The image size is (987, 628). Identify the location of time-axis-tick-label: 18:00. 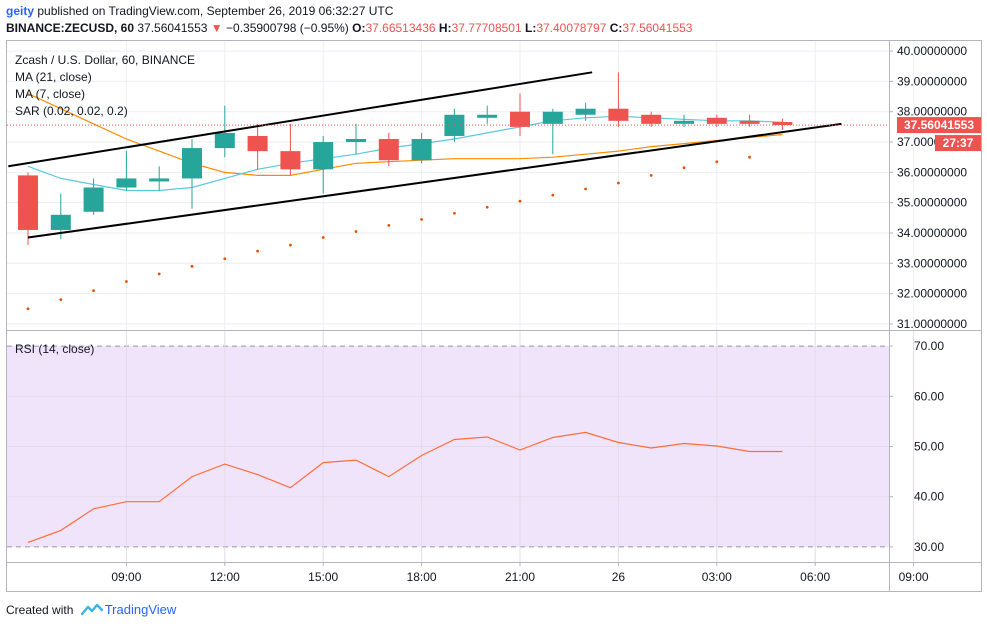
(422, 577).